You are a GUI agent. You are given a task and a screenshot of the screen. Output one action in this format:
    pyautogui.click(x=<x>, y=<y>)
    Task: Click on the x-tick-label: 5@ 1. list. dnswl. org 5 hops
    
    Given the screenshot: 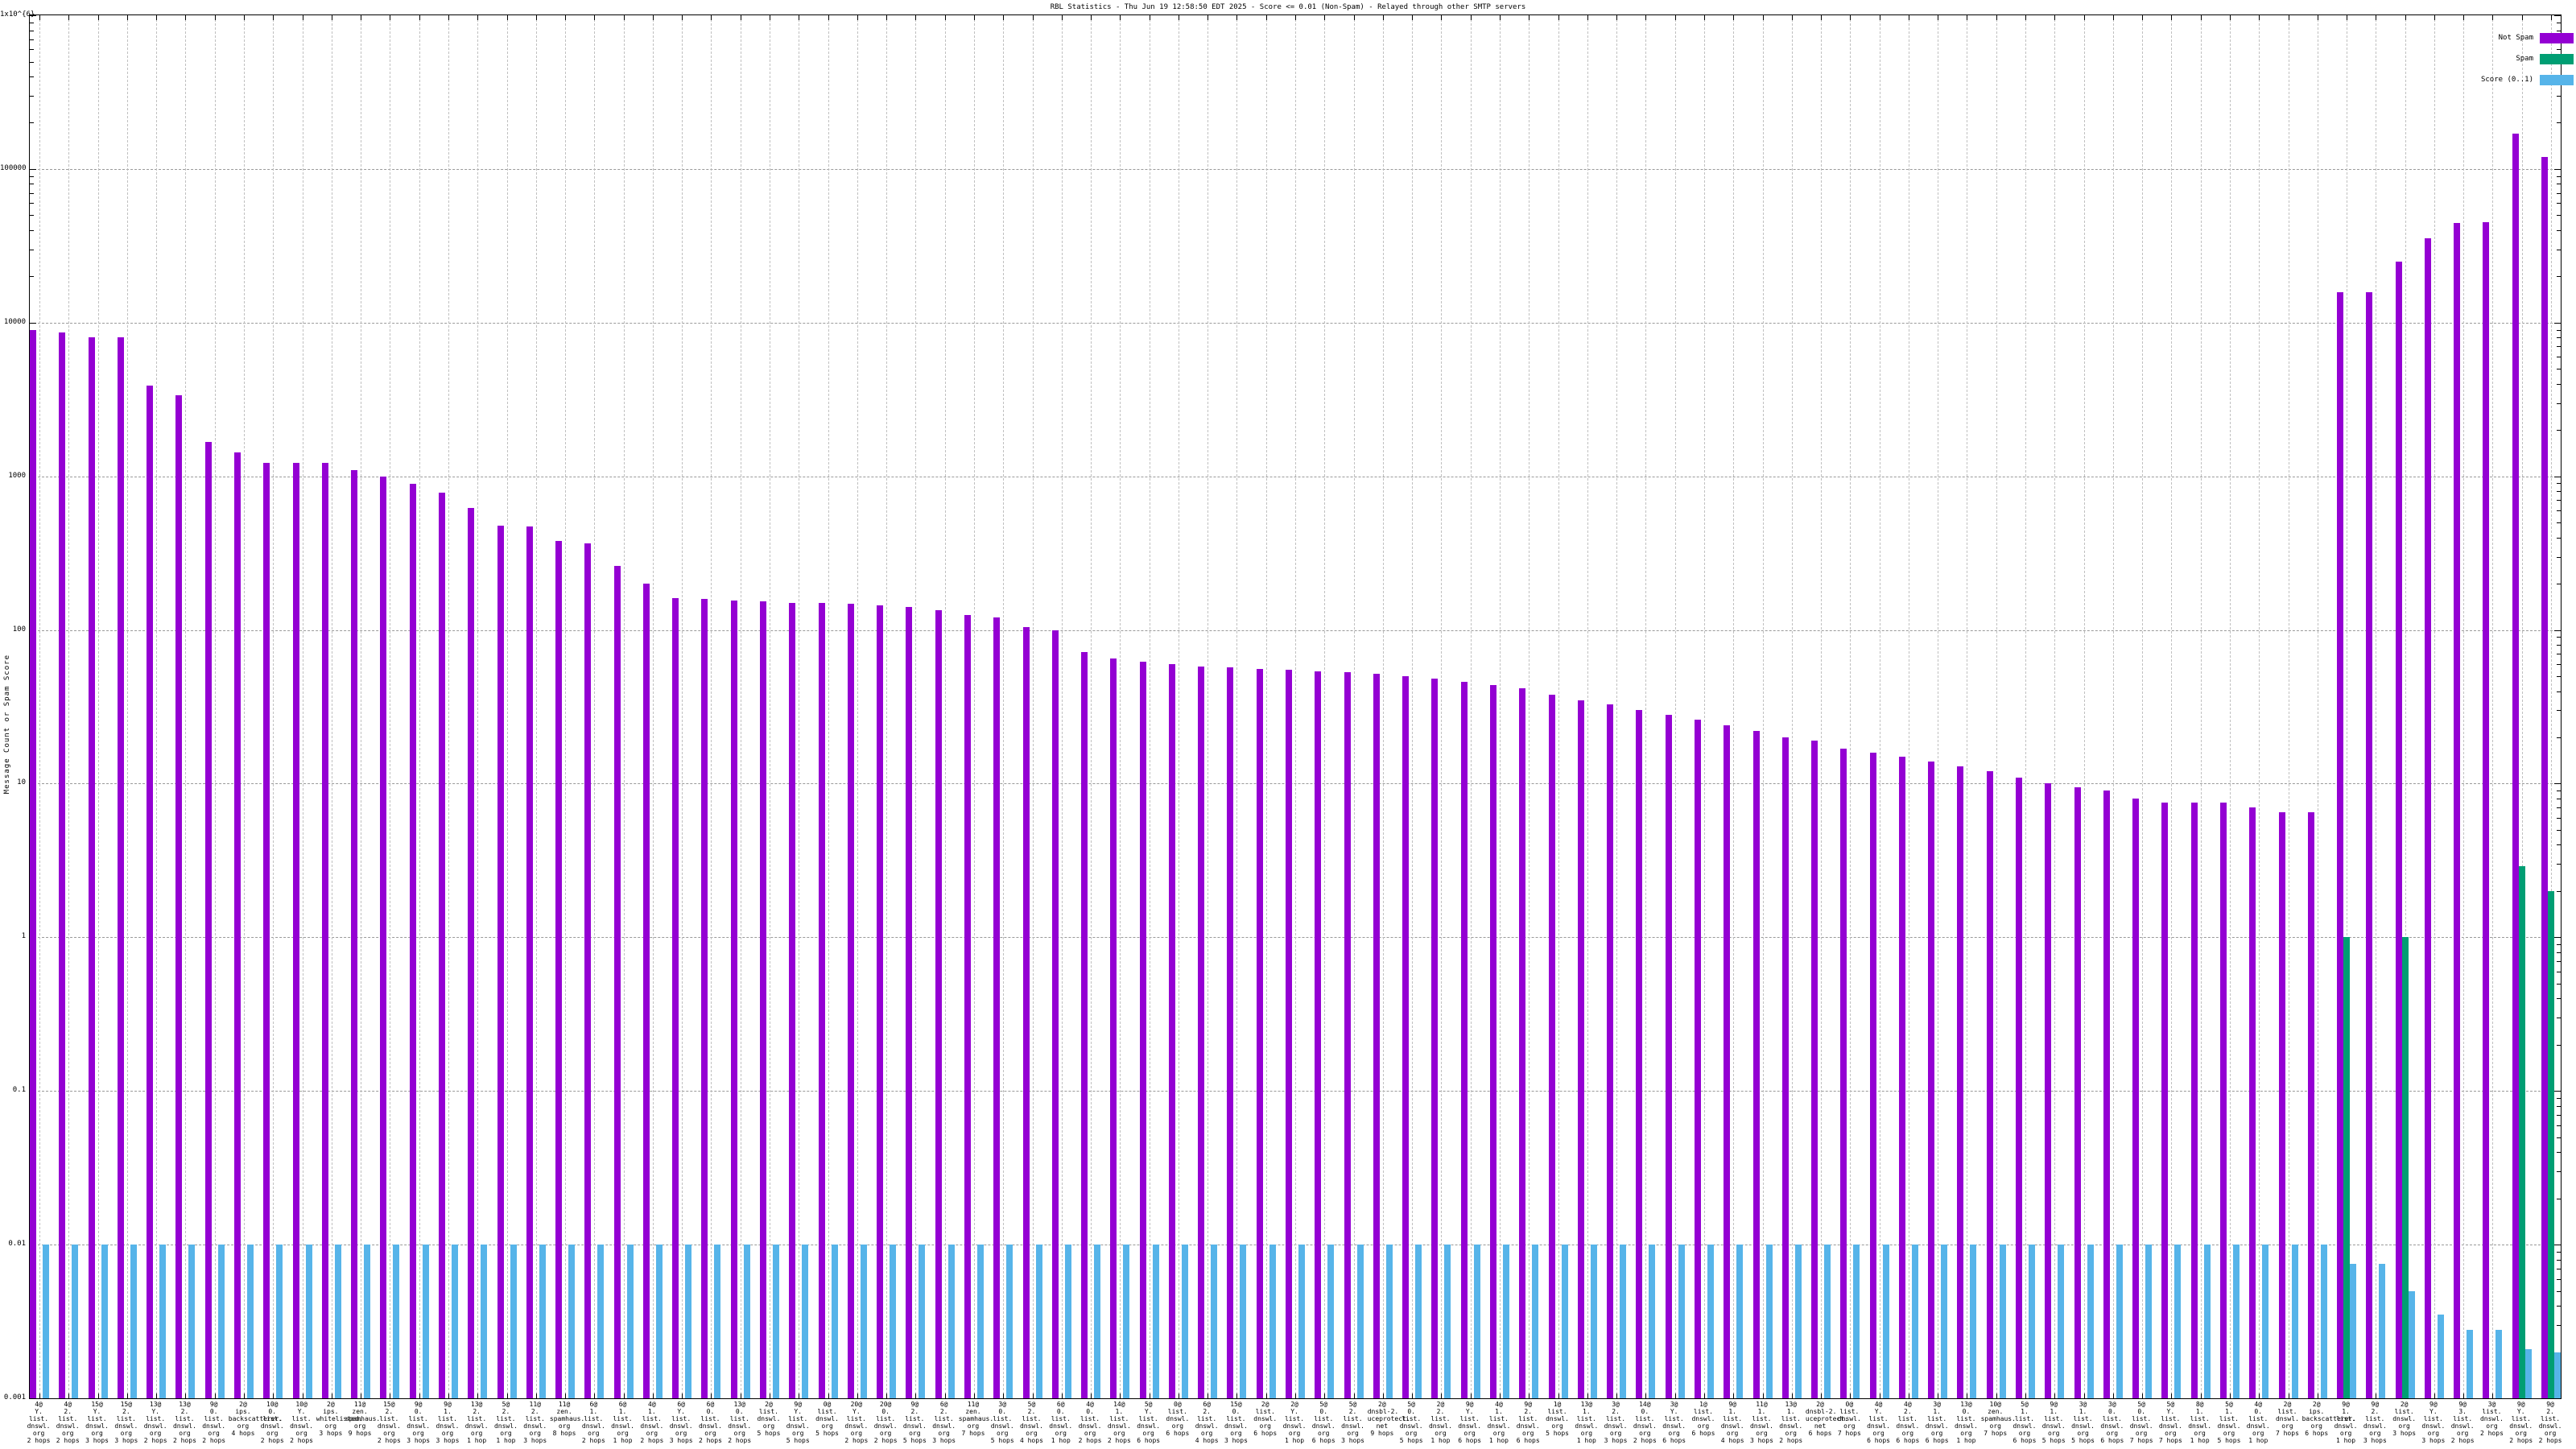 What is the action you would take?
    pyautogui.click(x=2229, y=1422)
    